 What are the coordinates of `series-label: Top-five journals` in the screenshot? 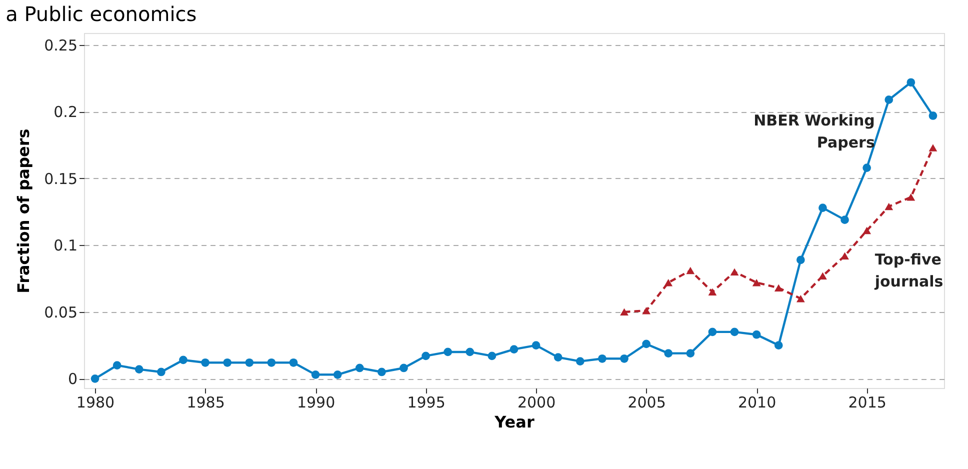 It's located at (909, 270).